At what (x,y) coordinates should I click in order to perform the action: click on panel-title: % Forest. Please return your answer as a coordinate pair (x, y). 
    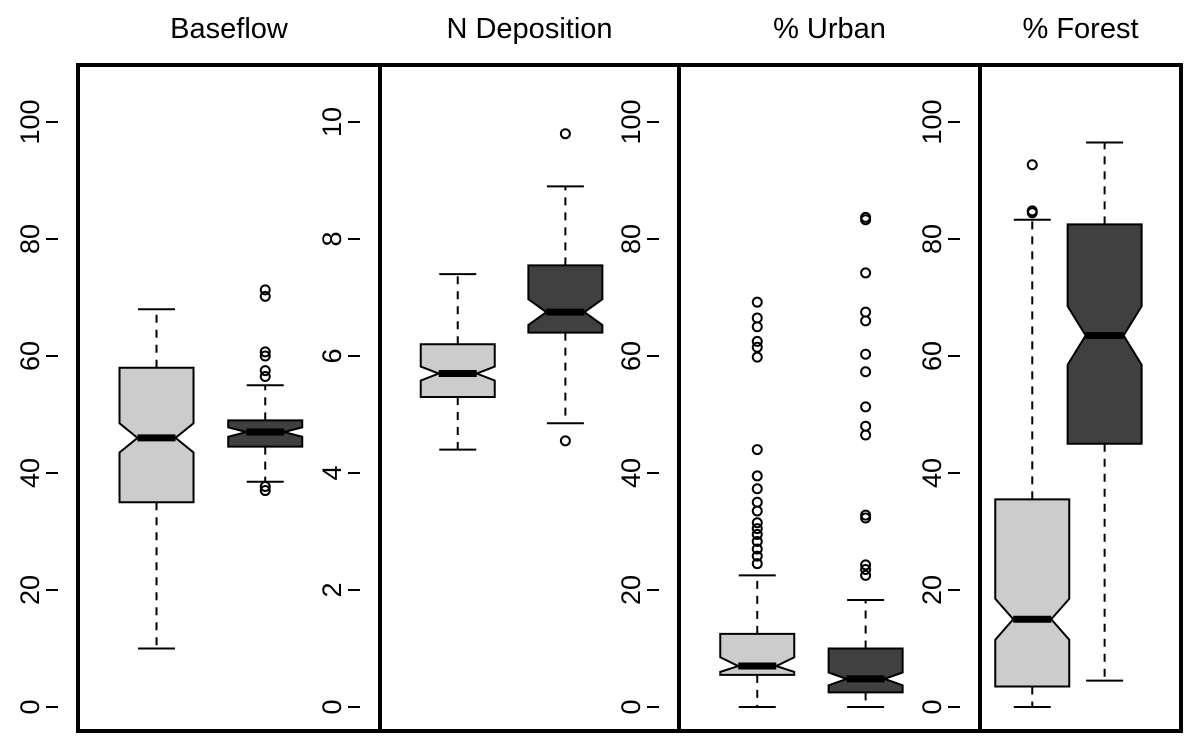
    Looking at the image, I should click on (1080, 29).